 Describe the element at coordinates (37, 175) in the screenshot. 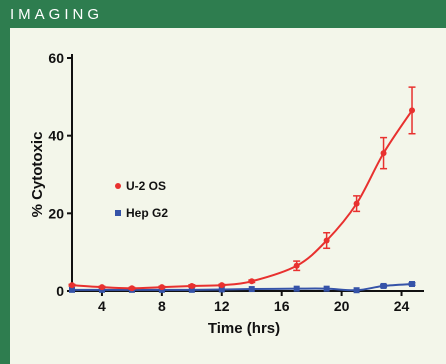

I see `y-axis-title: % Cytotoxic` at that location.